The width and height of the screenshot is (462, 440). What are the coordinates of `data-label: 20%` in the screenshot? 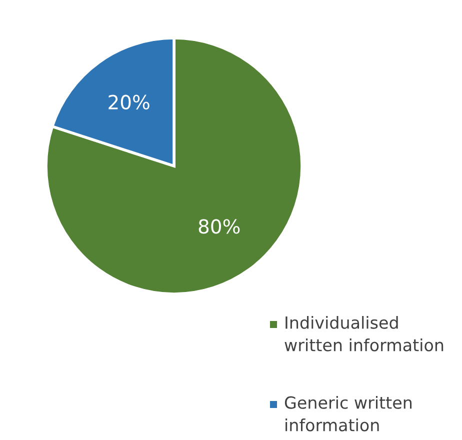 It's located at (129, 102).